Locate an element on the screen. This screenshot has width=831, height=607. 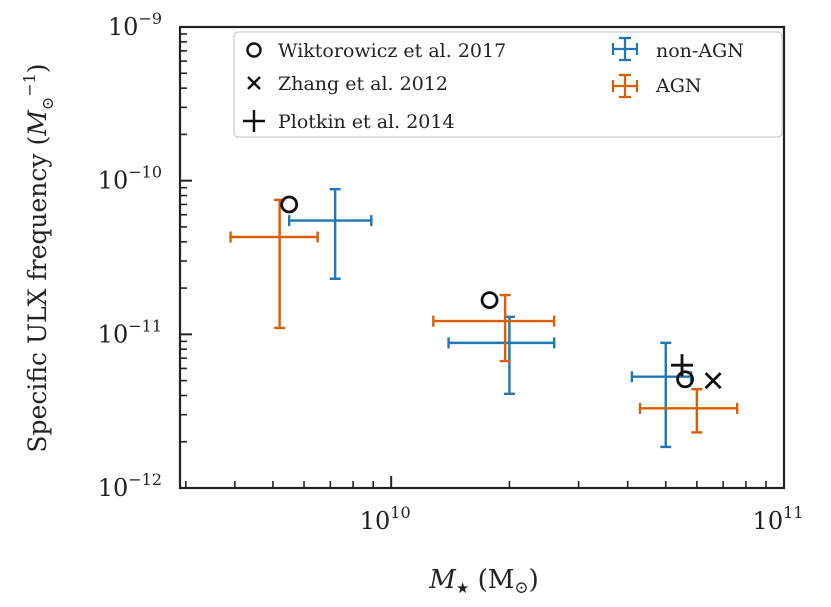
series-plotkin-et-al-2014 is located at coordinates (682, 365).